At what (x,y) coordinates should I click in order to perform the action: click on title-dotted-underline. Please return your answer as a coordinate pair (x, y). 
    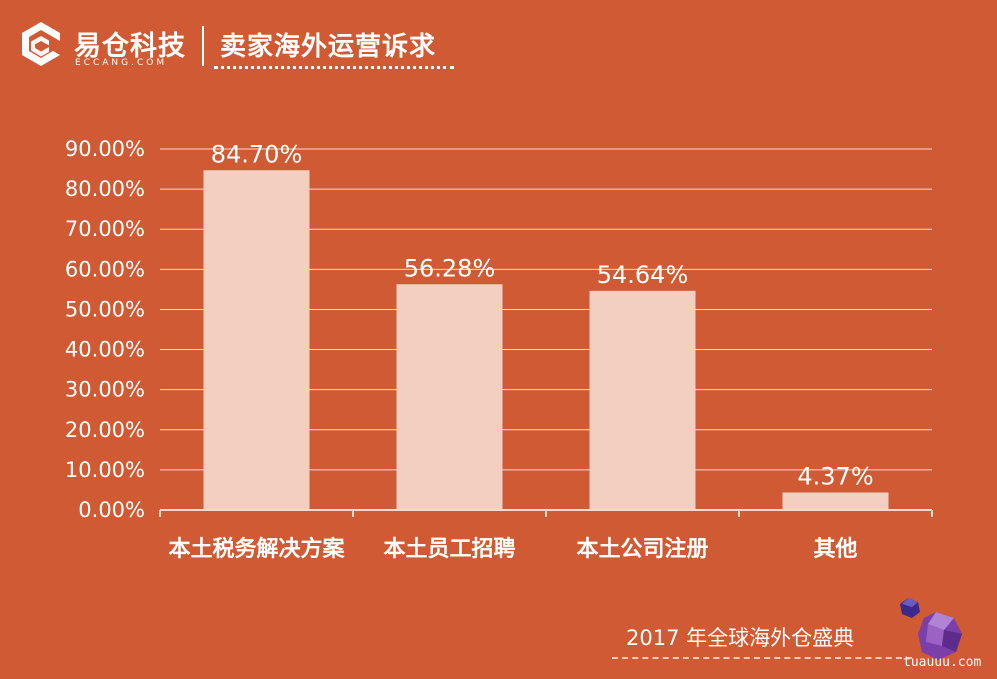
    Looking at the image, I should click on (334, 67).